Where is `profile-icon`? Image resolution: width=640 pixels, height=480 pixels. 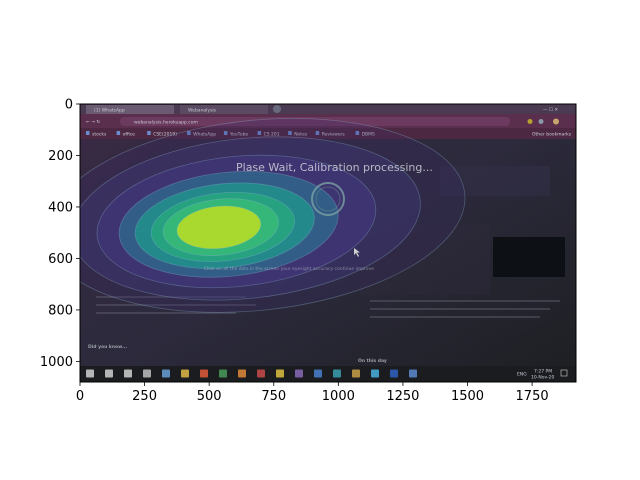
profile-icon is located at coordinates (556, 121).